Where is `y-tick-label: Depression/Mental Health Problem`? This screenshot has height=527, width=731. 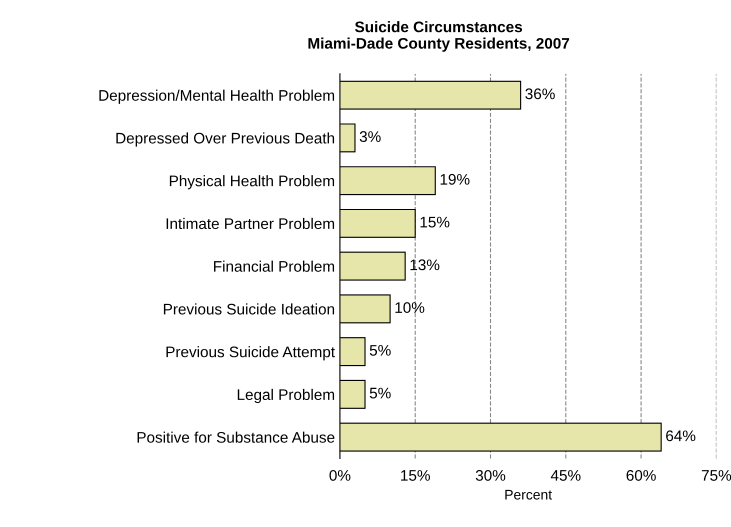 y-tick-label: Depression/Mental Health Problem is located at coordinates (216, 97).